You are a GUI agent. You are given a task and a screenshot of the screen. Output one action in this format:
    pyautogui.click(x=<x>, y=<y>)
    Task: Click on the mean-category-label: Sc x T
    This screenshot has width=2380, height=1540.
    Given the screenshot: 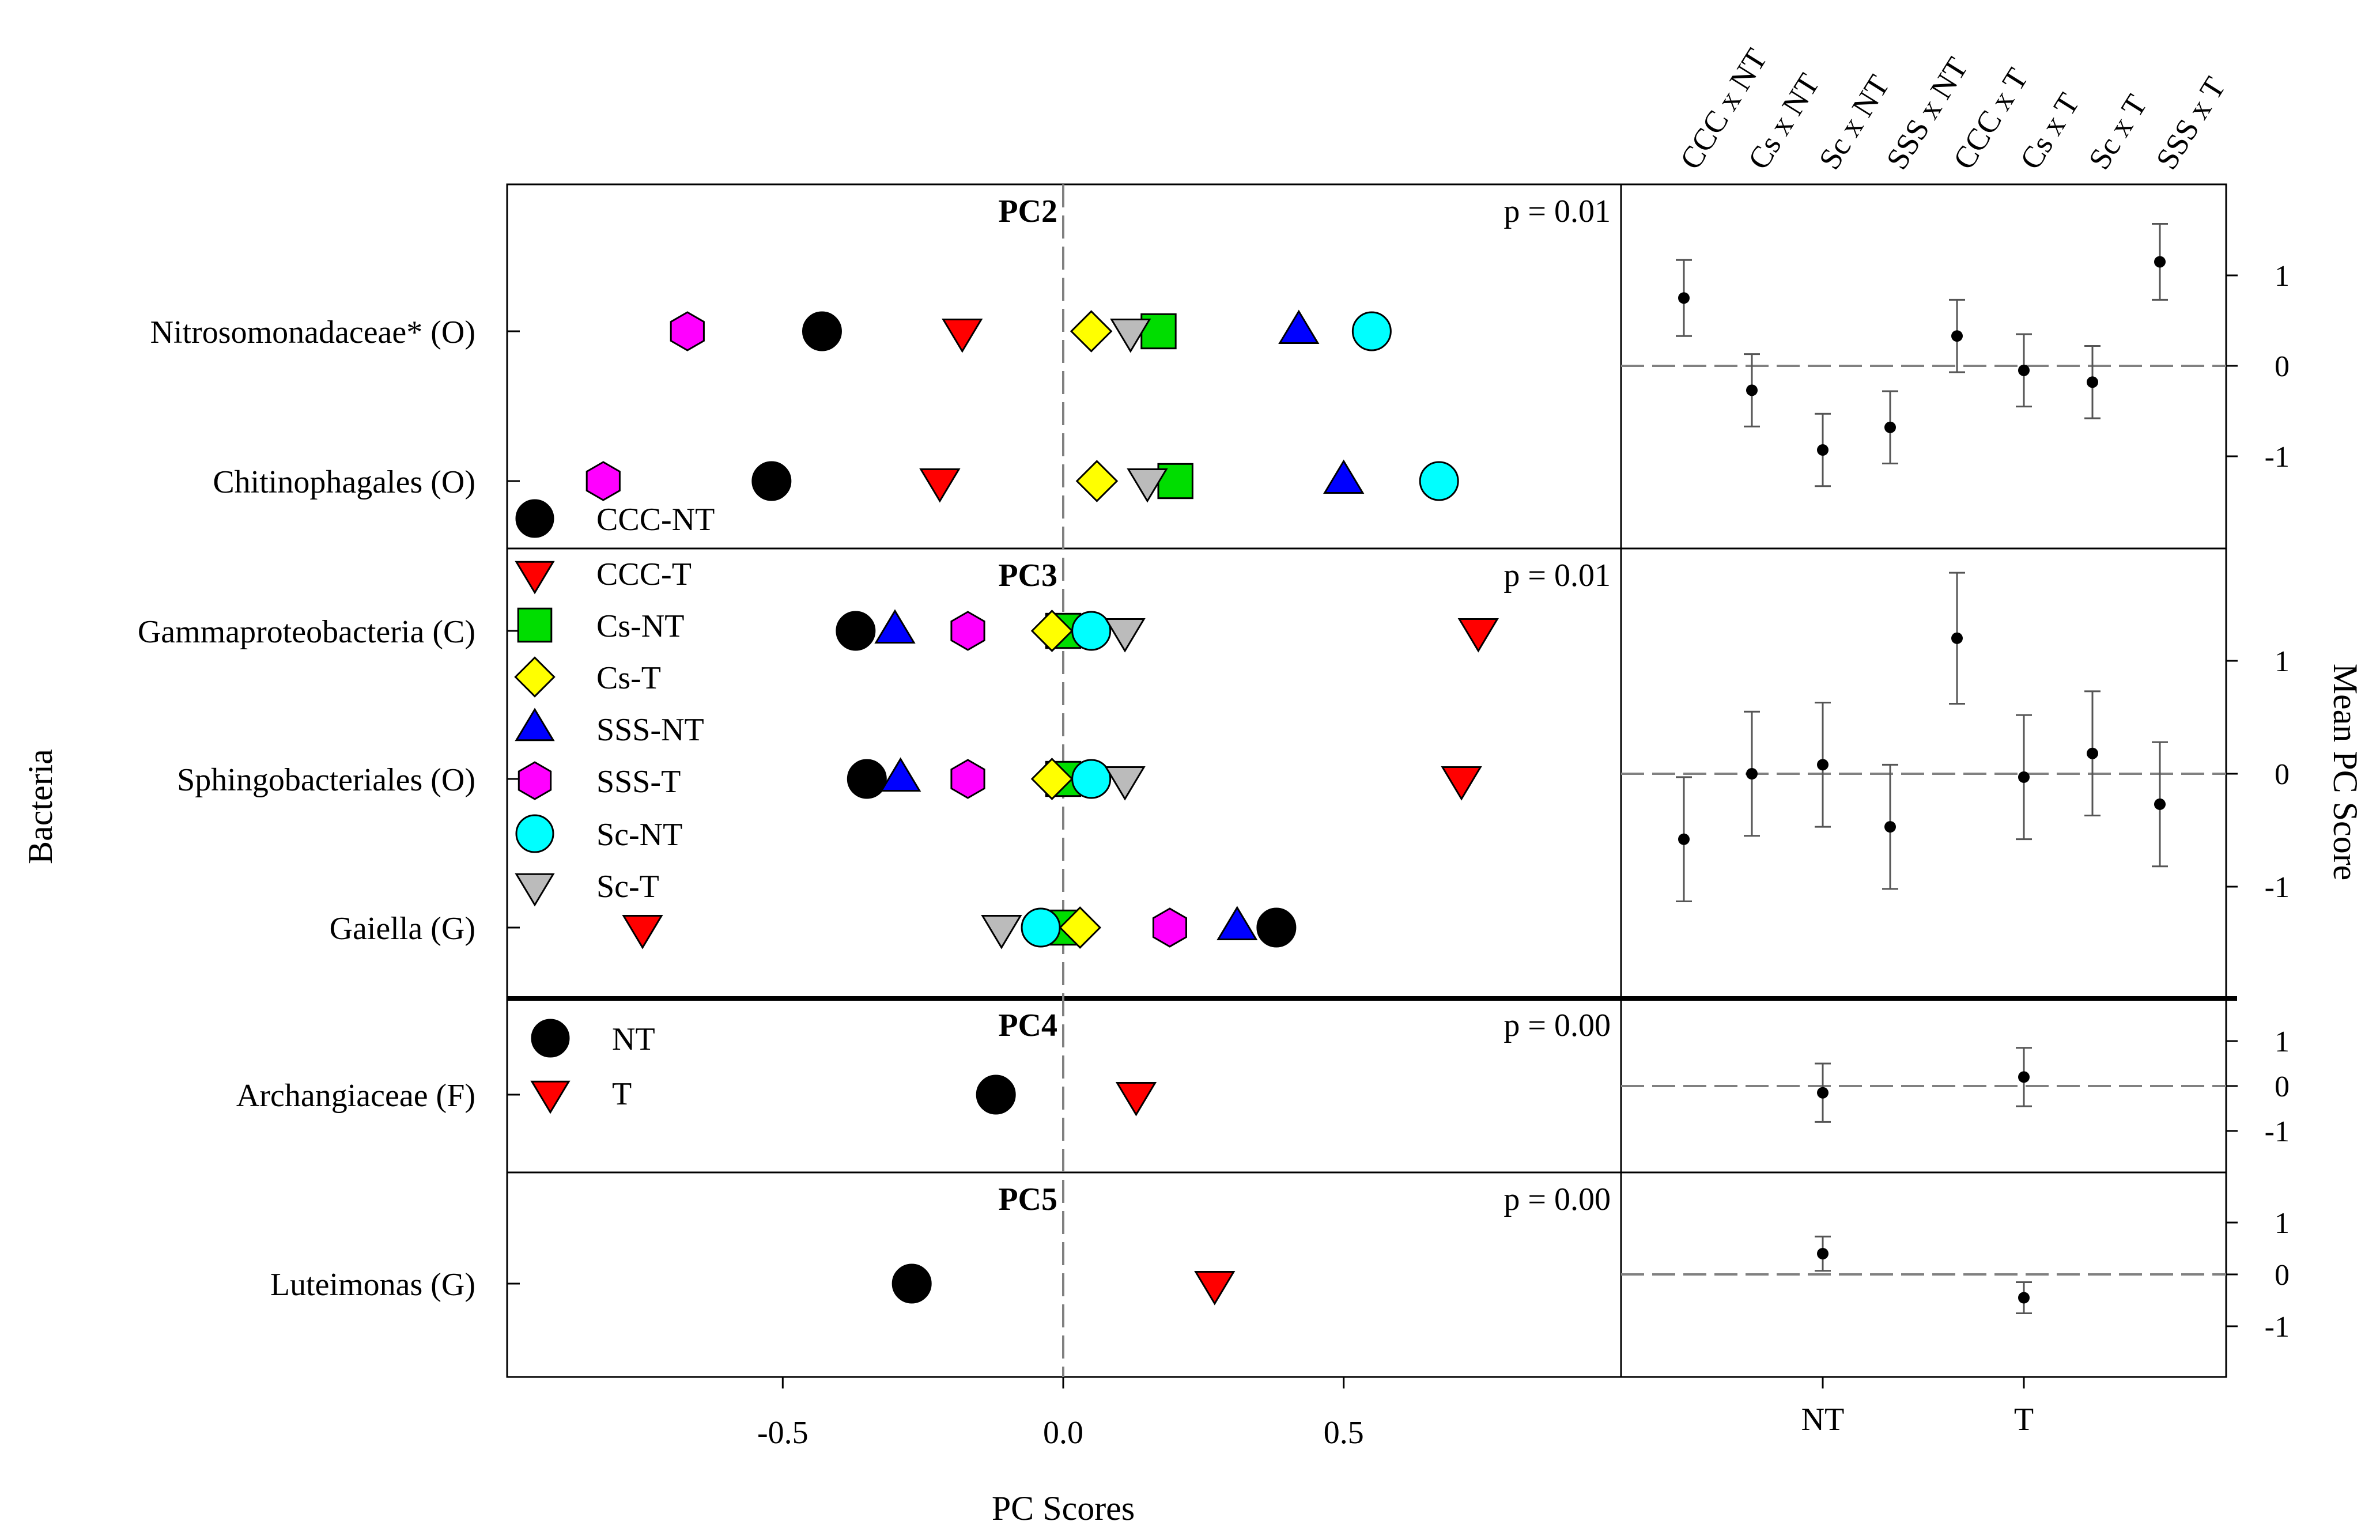 What is the action you would take?
    pyautogui.click(x=2117, y=132)
    